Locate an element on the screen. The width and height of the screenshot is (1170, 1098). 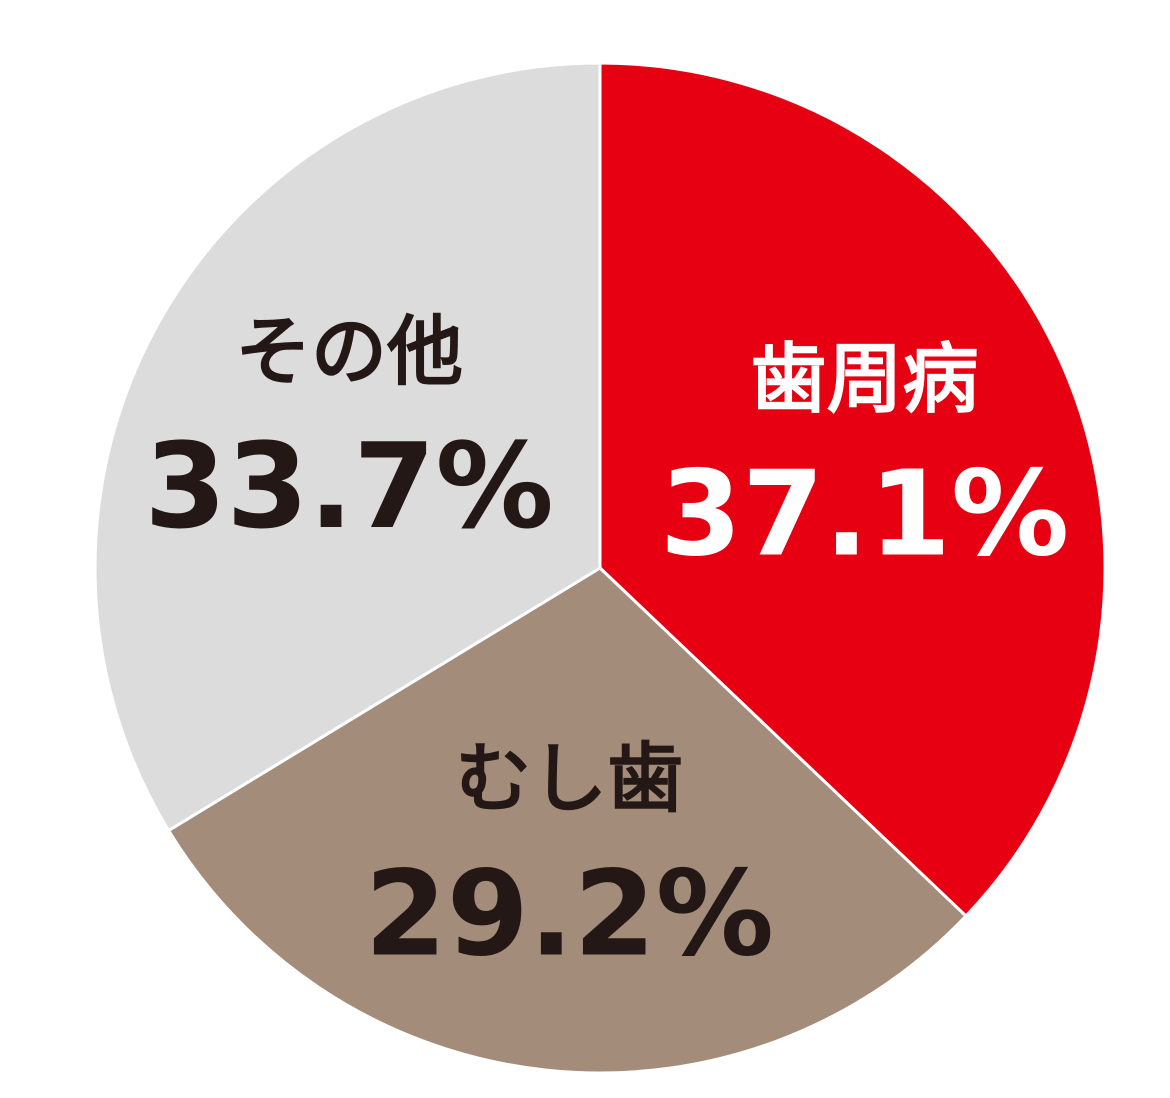
slice-name: むし歯 is located at coordinates (569, 778).